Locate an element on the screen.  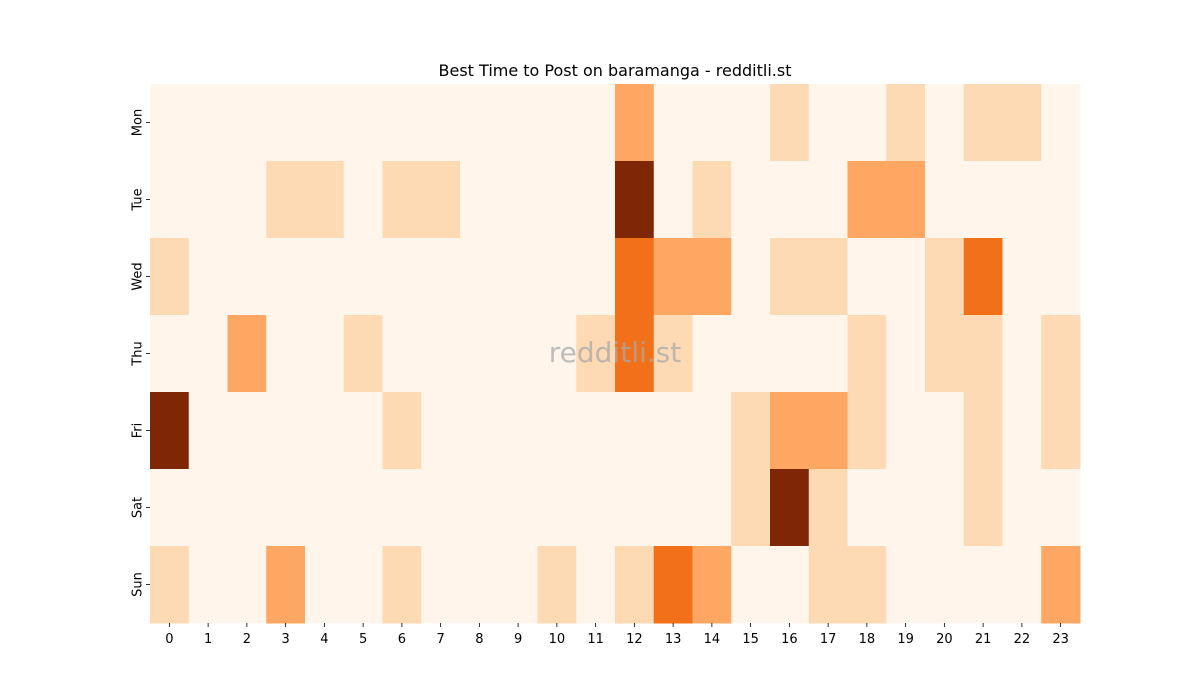
y-tick-label: Thu is located at coordinates (138, 353).